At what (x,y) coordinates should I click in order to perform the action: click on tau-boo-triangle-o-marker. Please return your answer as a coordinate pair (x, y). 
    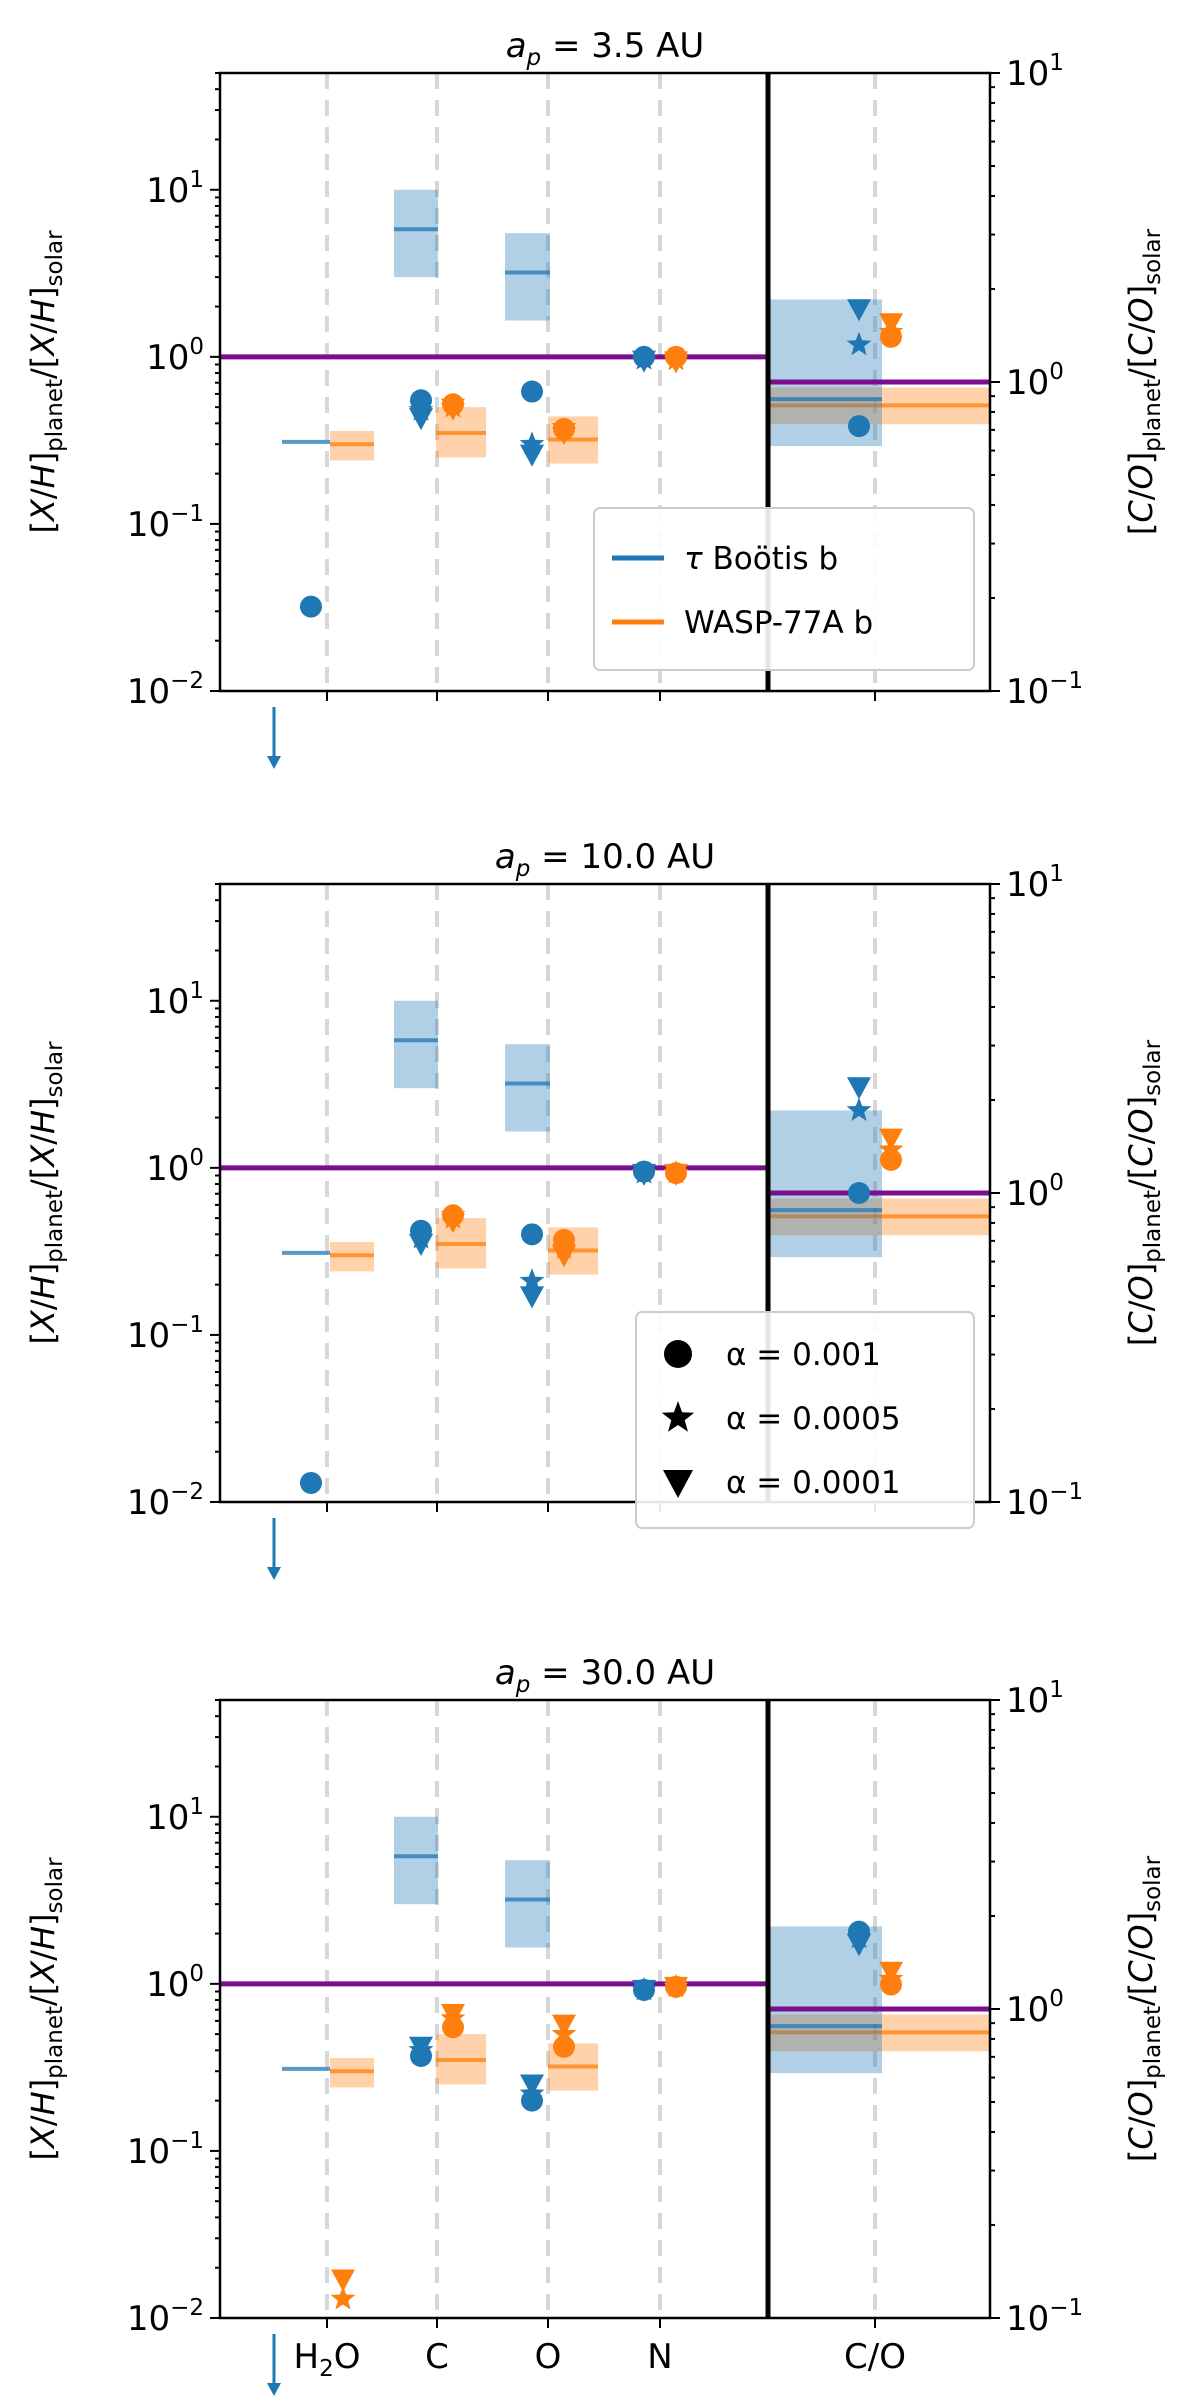
    Looking at the image, I should click on (532, 1297).